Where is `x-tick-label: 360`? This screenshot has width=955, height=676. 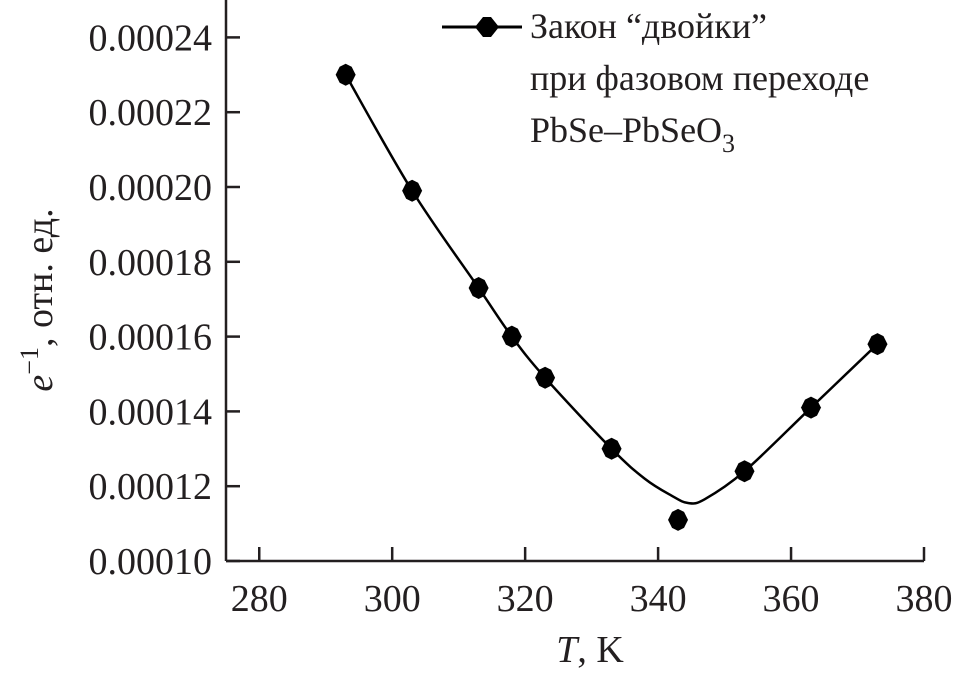
x-tick-label: 360 is located at coordinates (791, 599).